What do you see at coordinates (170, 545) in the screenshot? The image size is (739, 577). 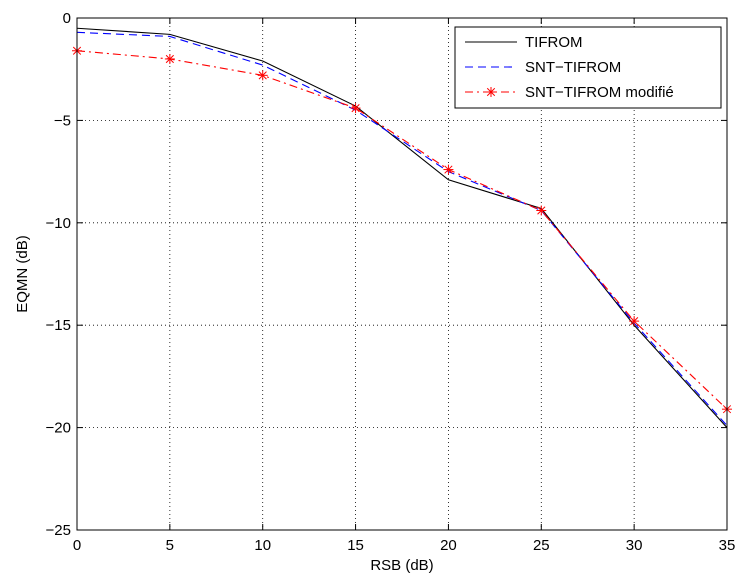 I see `x-tick-label: 5` at bounding box center [170, 545].